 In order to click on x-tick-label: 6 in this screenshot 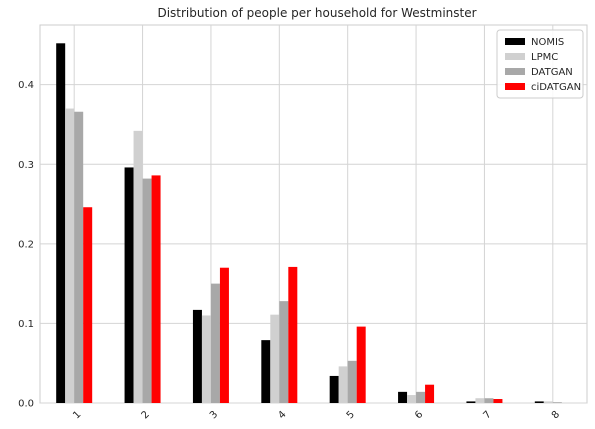, I will do `click(419, 415)`.